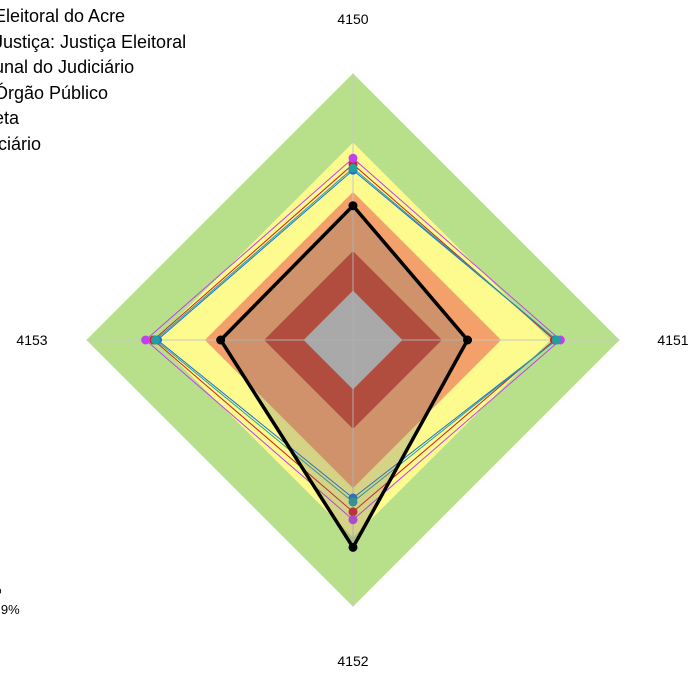 This screenshot has height=675, width=695. What do you see at coordinates (10, 609) in the screenshot?
I see `scale-text: 9,9%` at bounding box center [10, 609].